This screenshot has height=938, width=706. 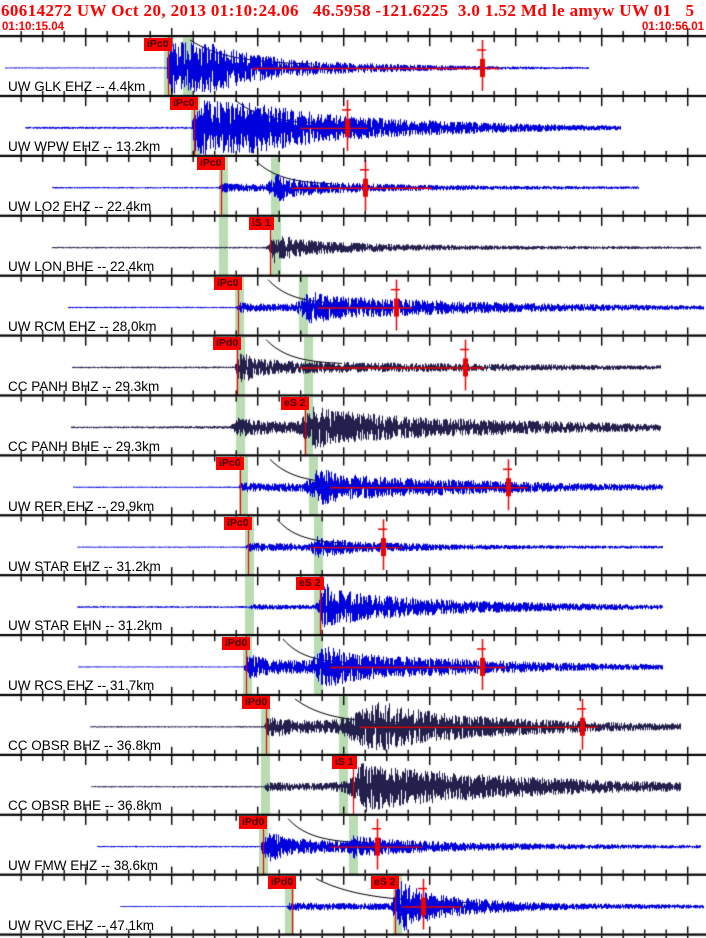 I want to click on station-label: CC OBSR BHZ -- 36.8km, so click(x=85, y=746).